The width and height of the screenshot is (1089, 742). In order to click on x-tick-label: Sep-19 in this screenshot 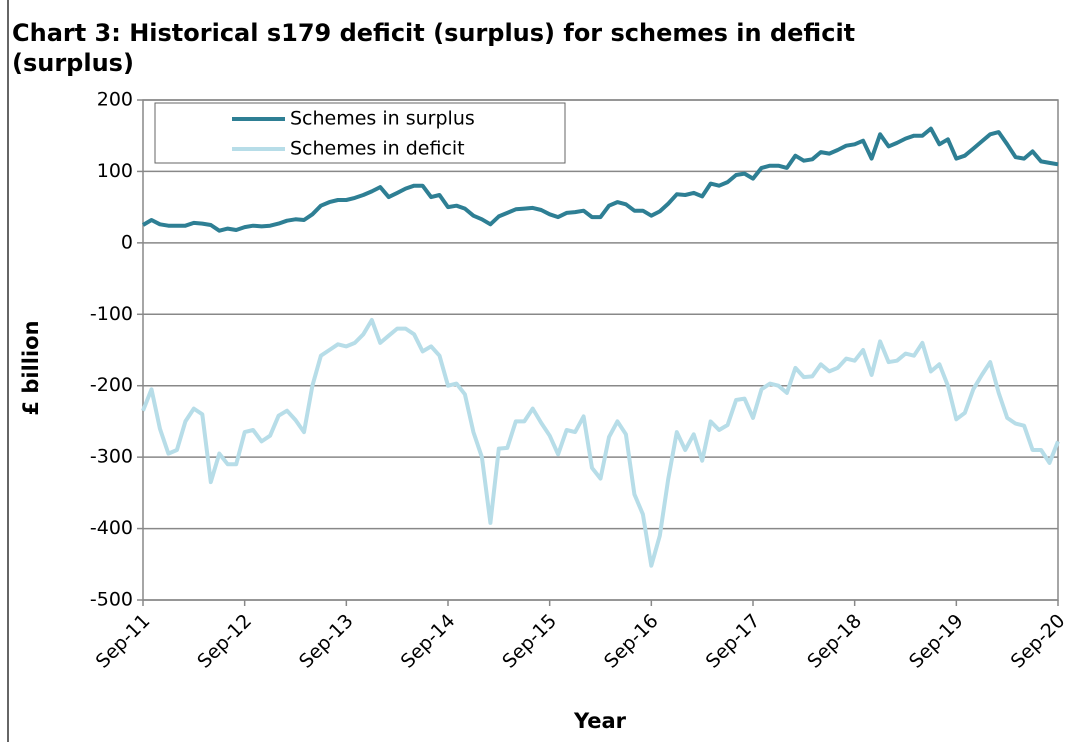, I will do `click(936, 641)`.